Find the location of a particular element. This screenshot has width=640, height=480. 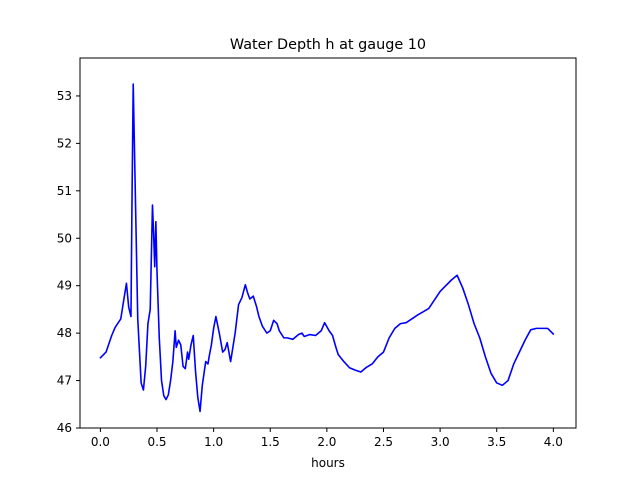

y-tick-label: 53 is located at coordinates (64, 96).